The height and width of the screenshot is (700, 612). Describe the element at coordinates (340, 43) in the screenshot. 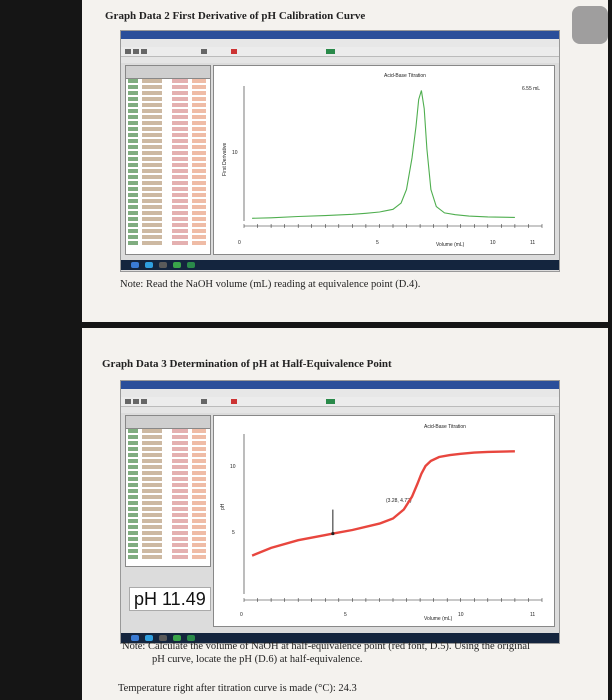

I see `window-menubar` at that location.